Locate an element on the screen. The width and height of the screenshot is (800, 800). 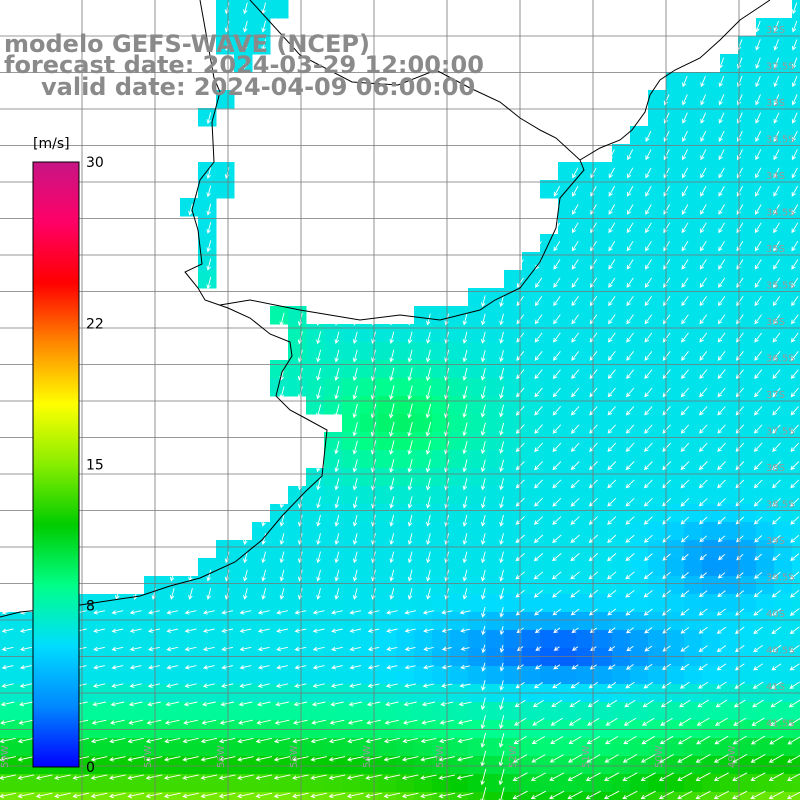
title-forecast-date: forecast date: 2024-03-29 12:00:00 is located at coordinates (244, 65).